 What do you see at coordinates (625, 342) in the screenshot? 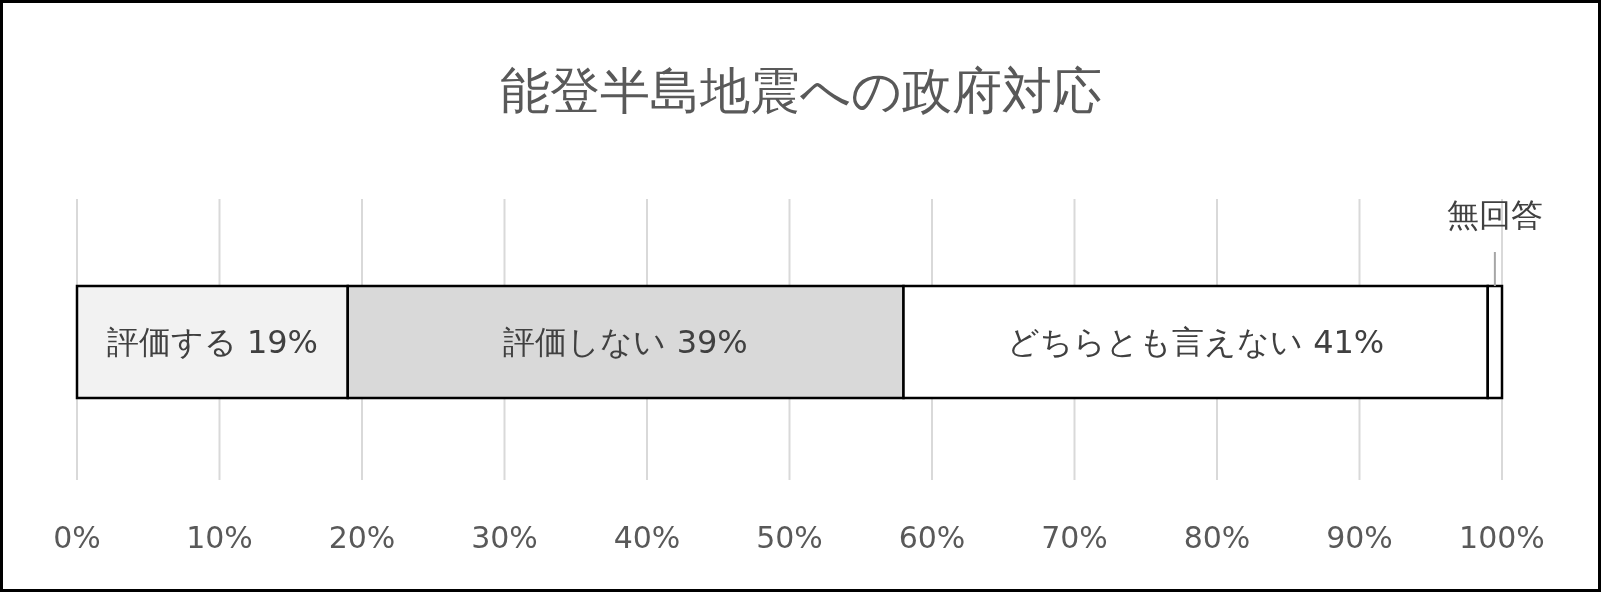
I see `text: 評価しない 39%` at bounding box center [625, 342].